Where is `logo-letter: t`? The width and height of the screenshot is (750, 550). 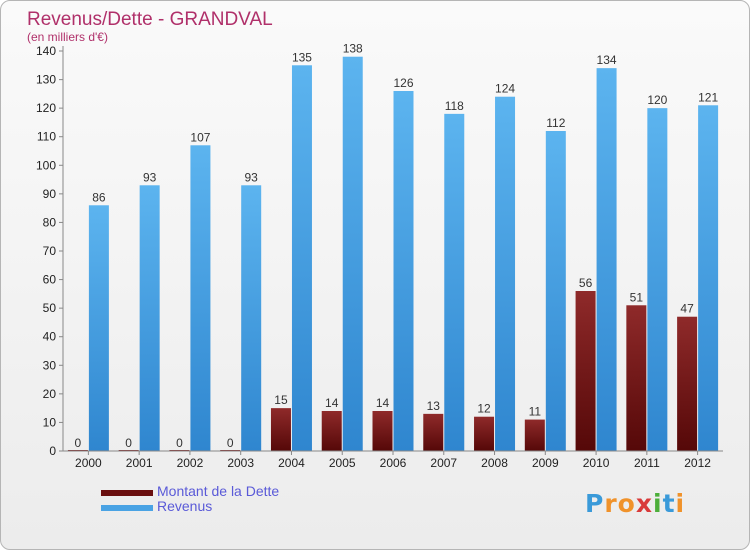 logo-letter: t is located at coordinates (669, 503).